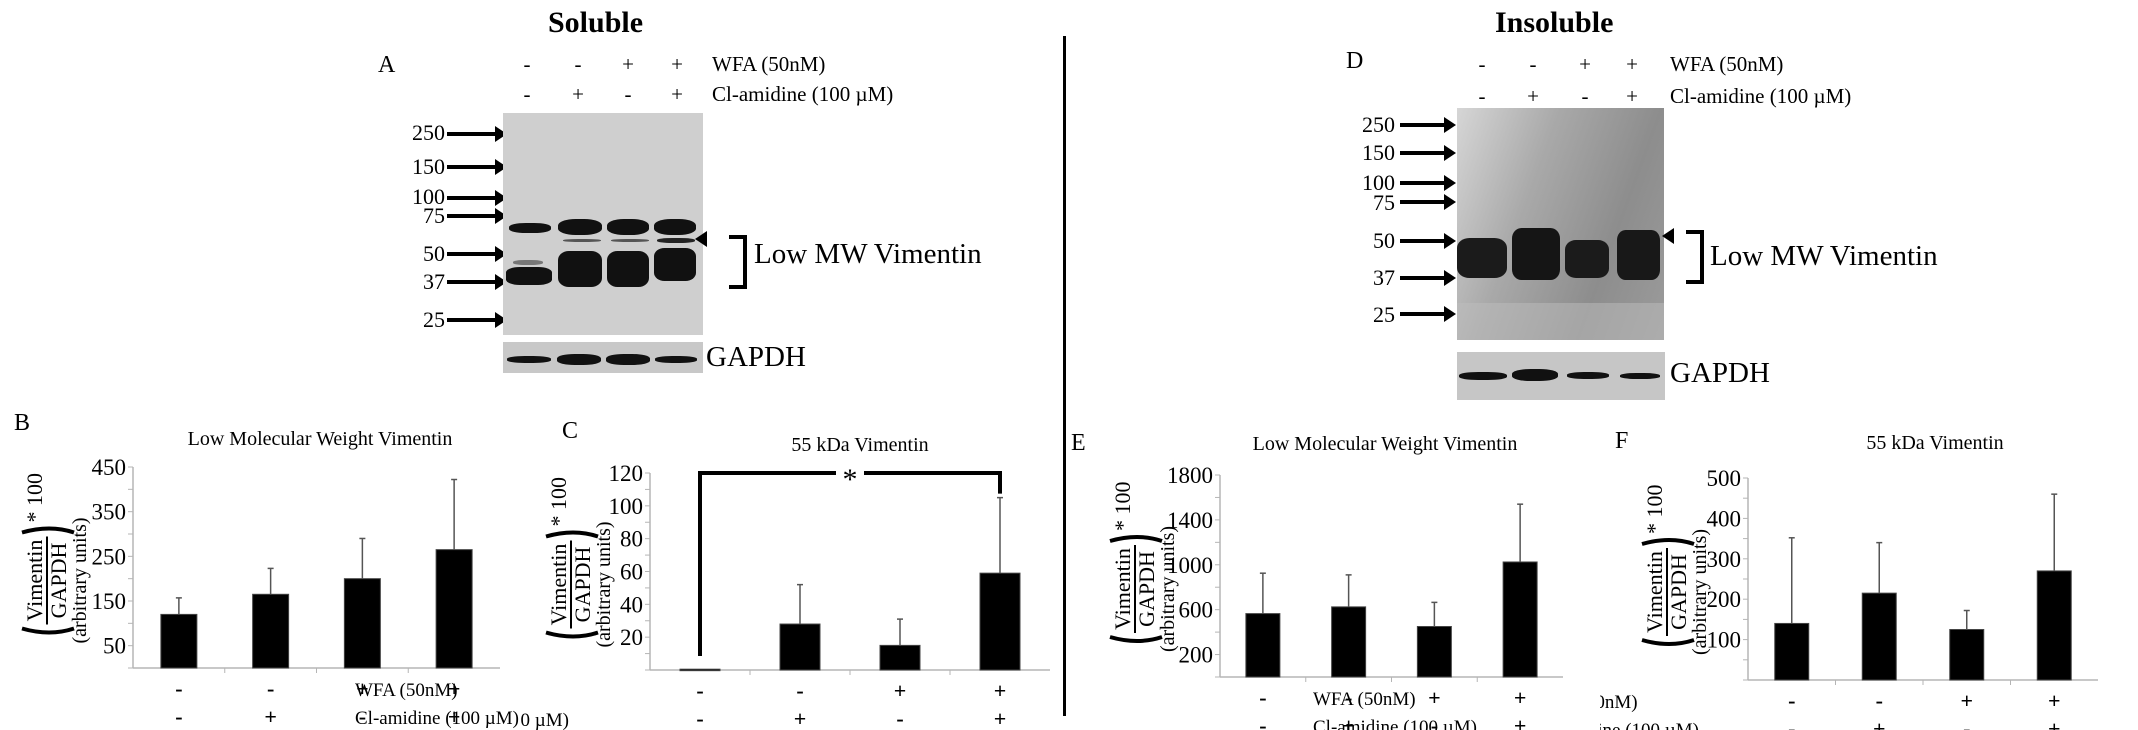  I want to click on low-mw-bracket, so click(738, 262).